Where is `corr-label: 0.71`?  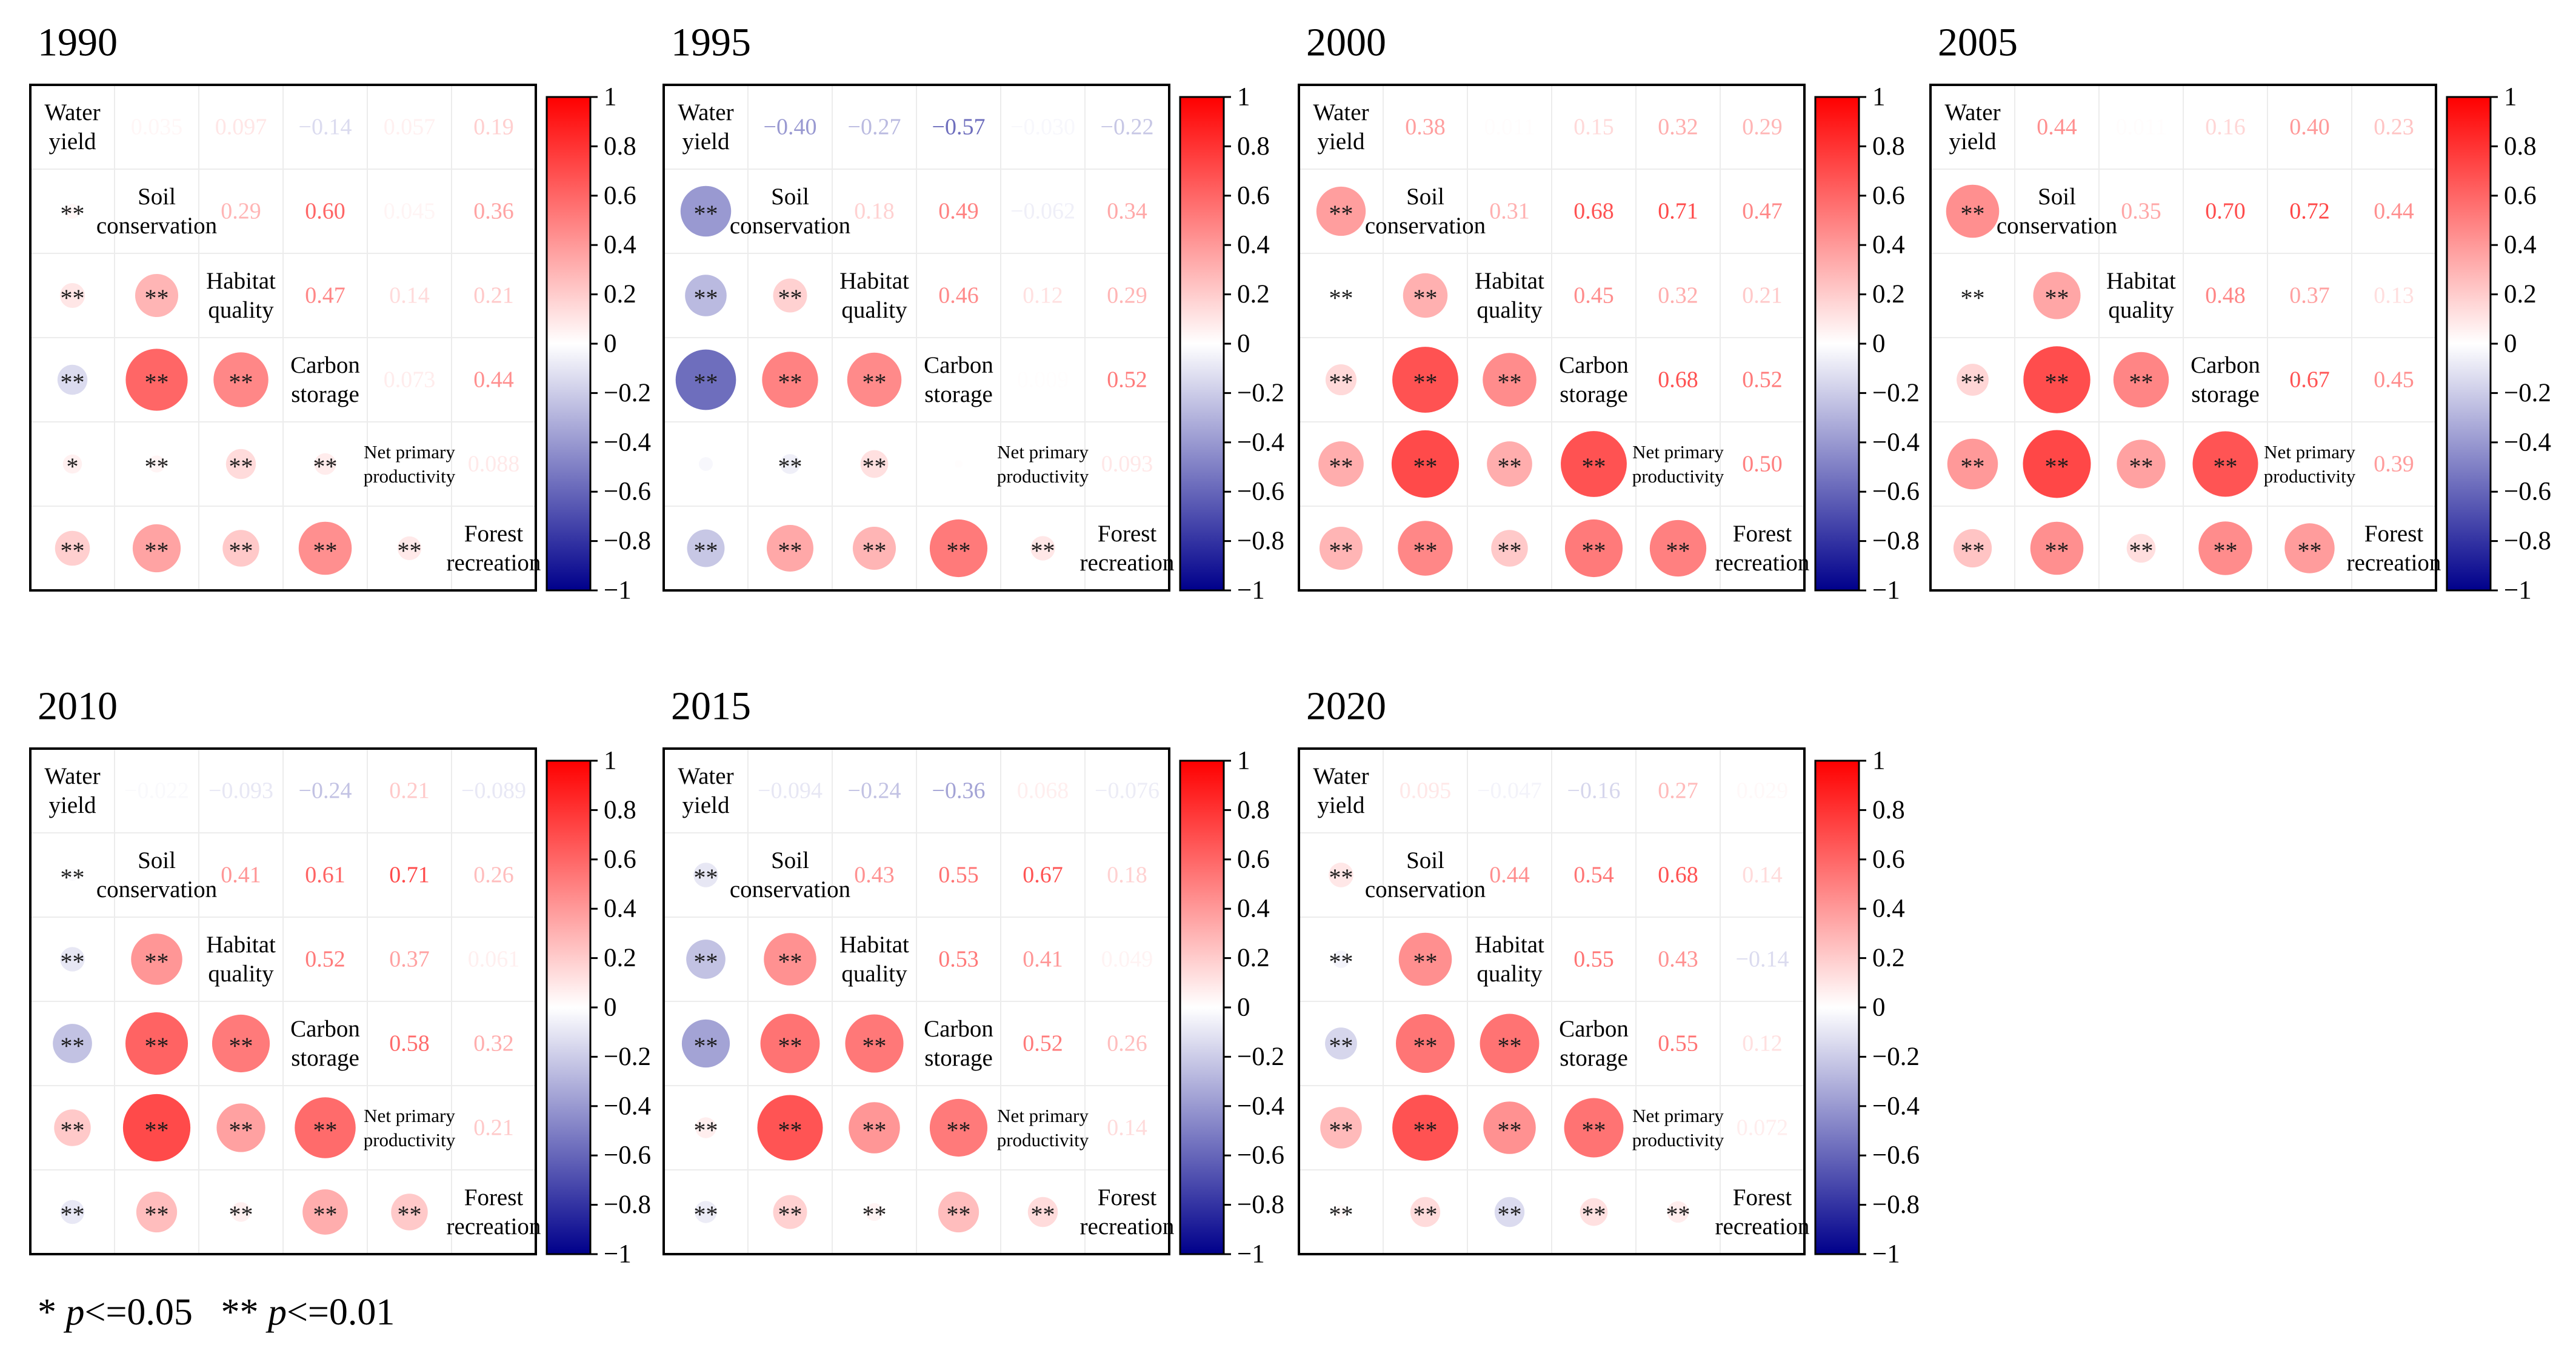
corr-label: 0.71 is located at coordinates (409, 875).